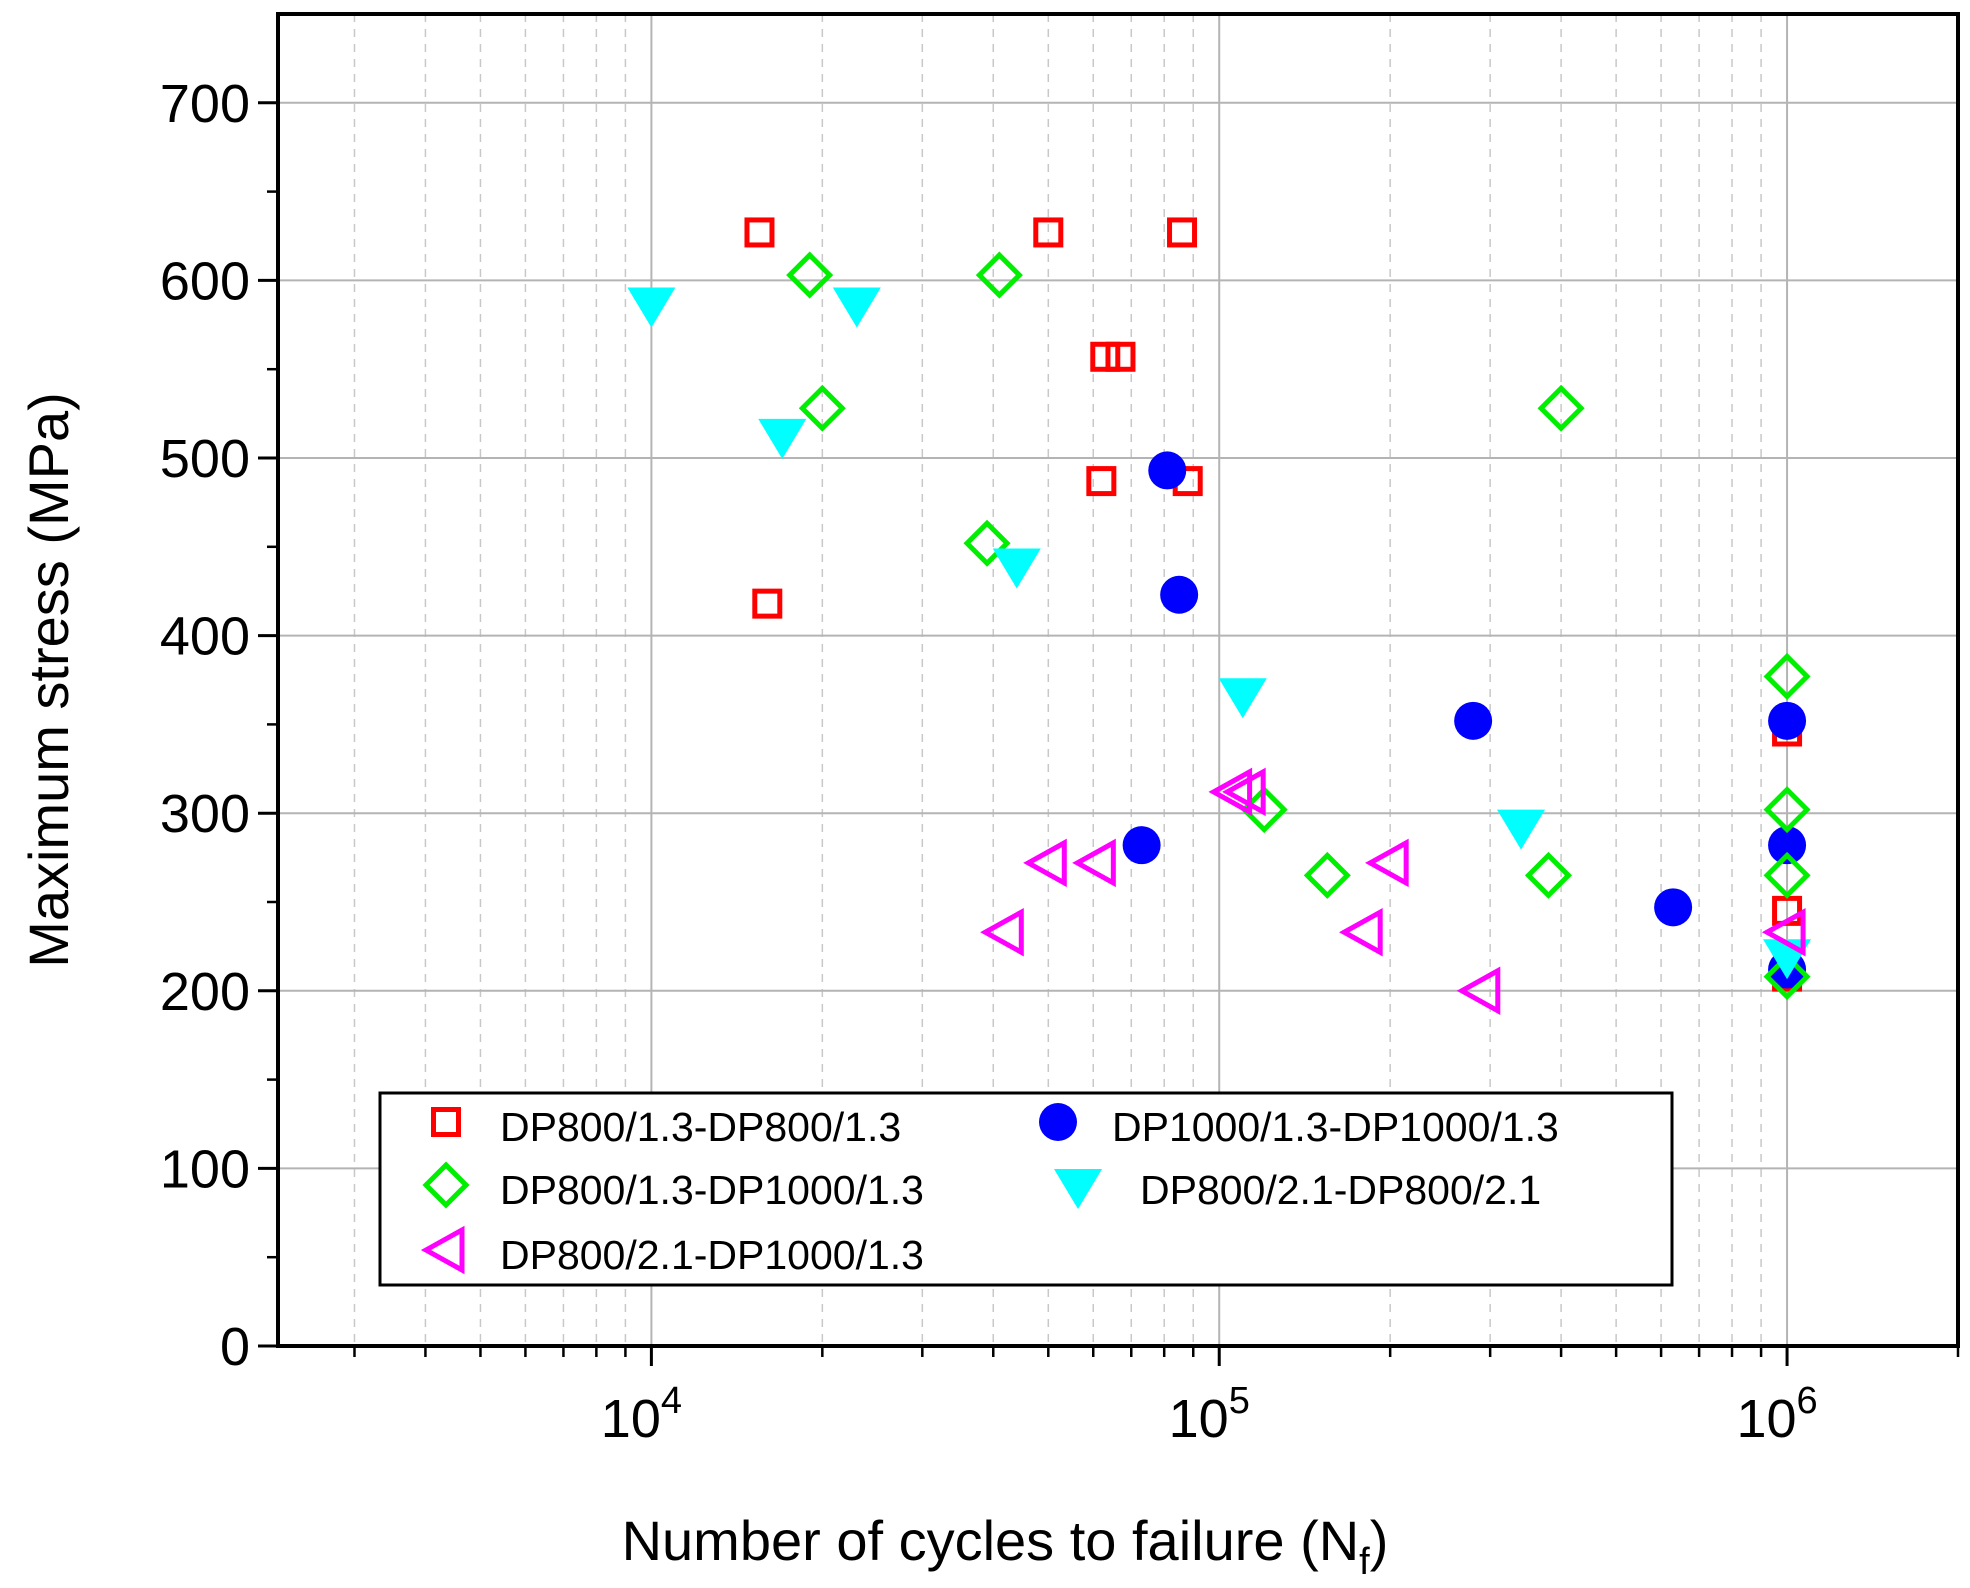 The width and height of the screenshot is (1970, 1588). Describe the element at coordinates (1340, 1190) in the screenshot. I see `legend-label: DP800/2.1-DP800/2.1` at that location.